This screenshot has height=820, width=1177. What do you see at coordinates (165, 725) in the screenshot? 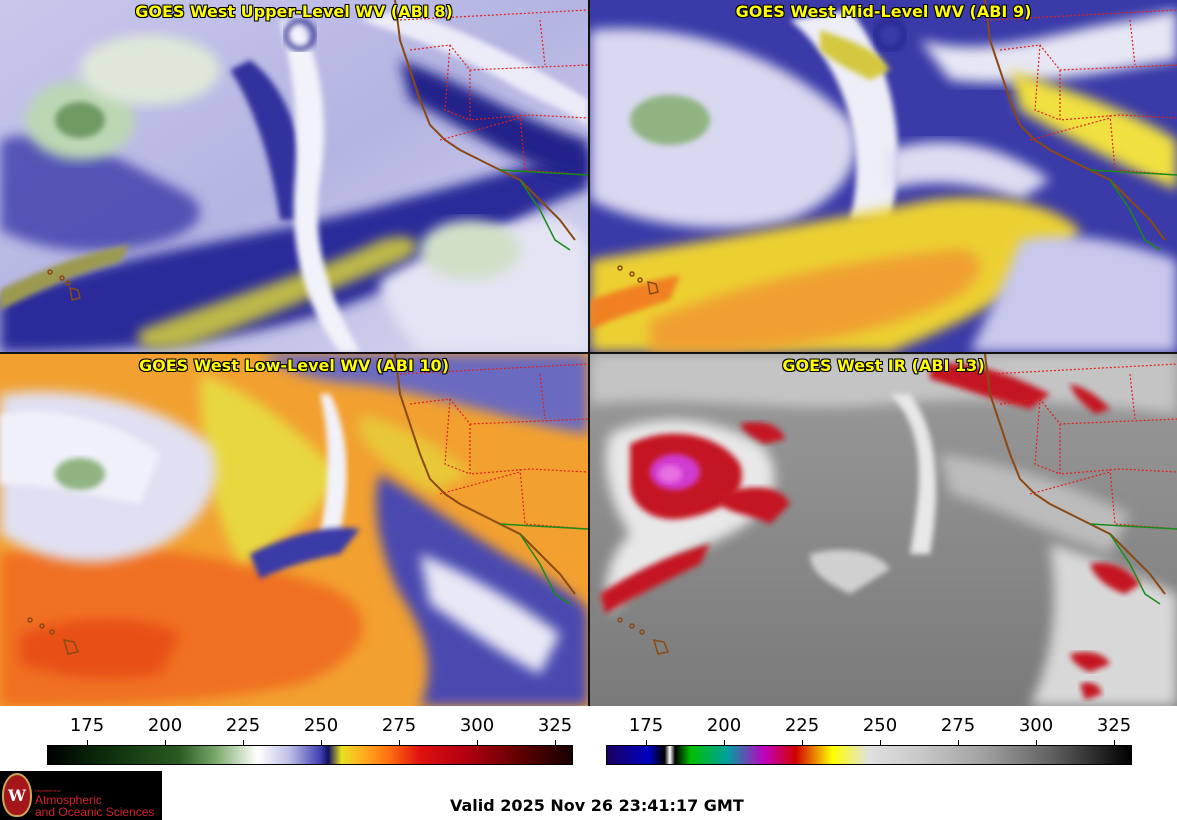
I see `wv-tick-label: 200` at bounding box center [165, 725].